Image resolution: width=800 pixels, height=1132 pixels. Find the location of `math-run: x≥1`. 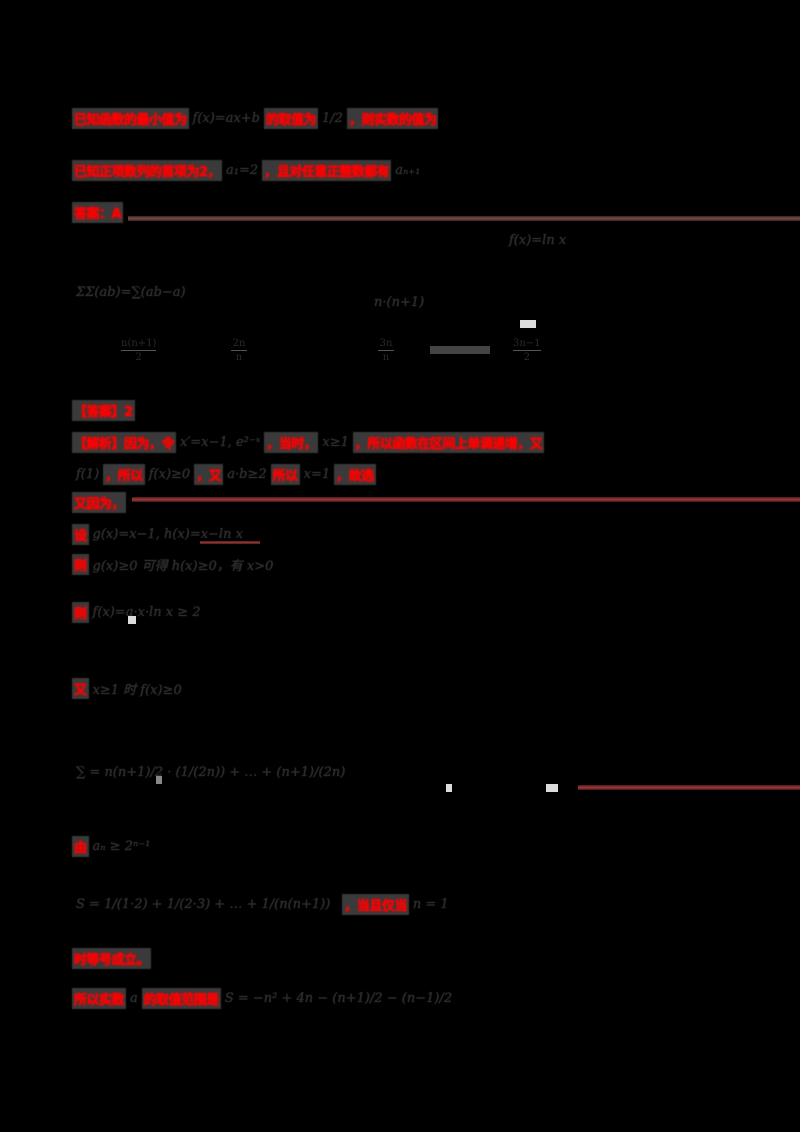

math-run: x≥1 is located at coordinates (335, 442).